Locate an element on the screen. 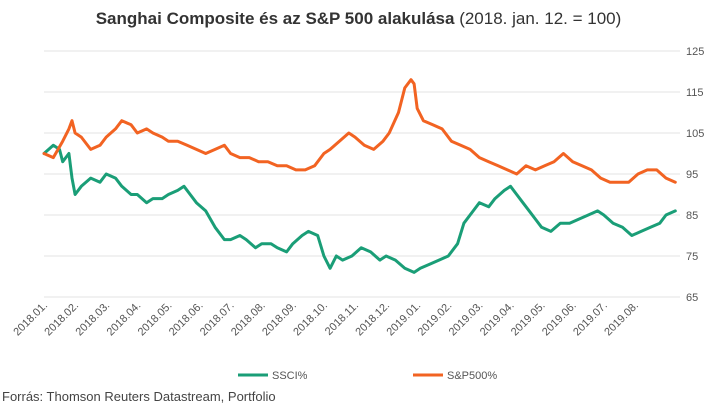 Image resolution: width=717 pixels, height=416 pixels. y-tick-label: 95 is located at coordinates (692, 175).